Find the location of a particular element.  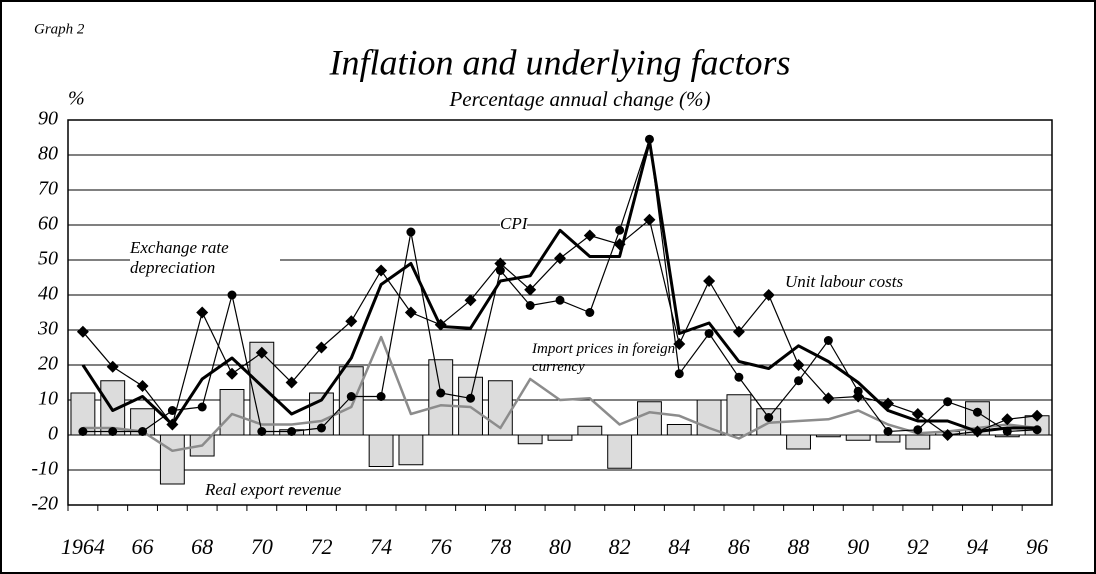

chart-subtitle: Percentage annual change (%) is located at coordinates (579, 99).